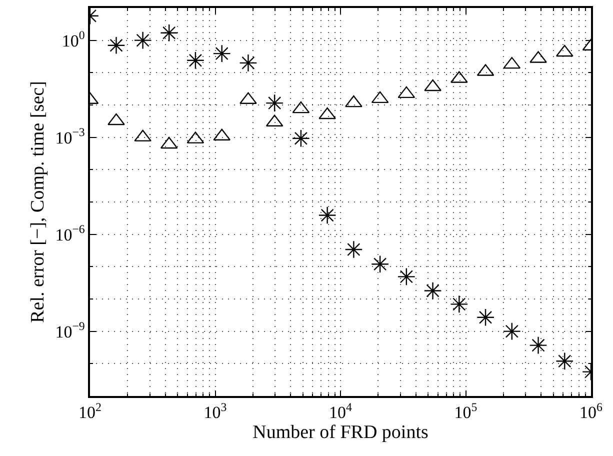 This screenshot has height=456, width=613. What do you see at coordinates (340, 411) in the screenshot?
I see `x-tick-label: 10$^{4}$` at bounding box center [340, 411].